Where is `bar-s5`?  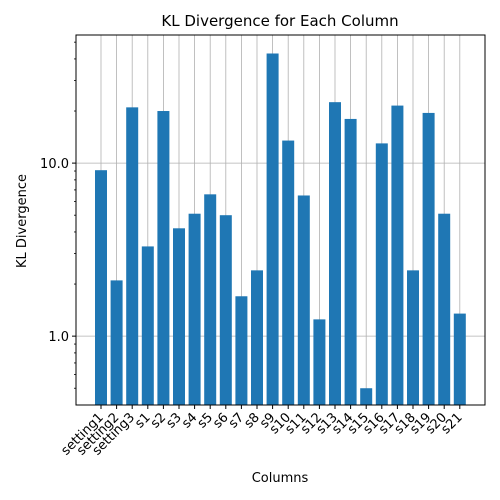
bar-s5 is located at coordinates (210, 299).